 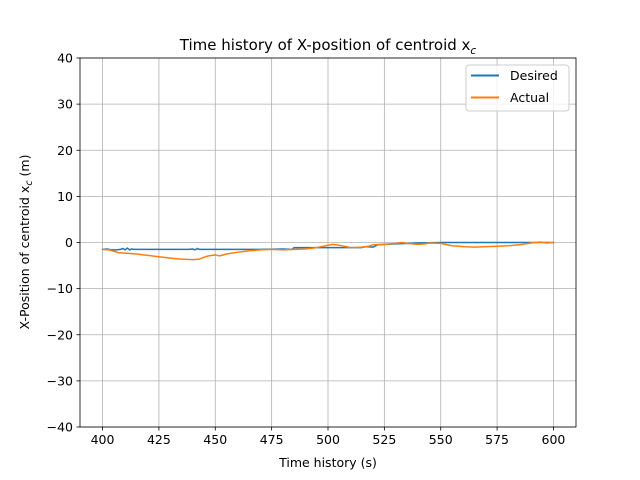 I want to click on y-tick-label: 30, so click(x=65, y=104).